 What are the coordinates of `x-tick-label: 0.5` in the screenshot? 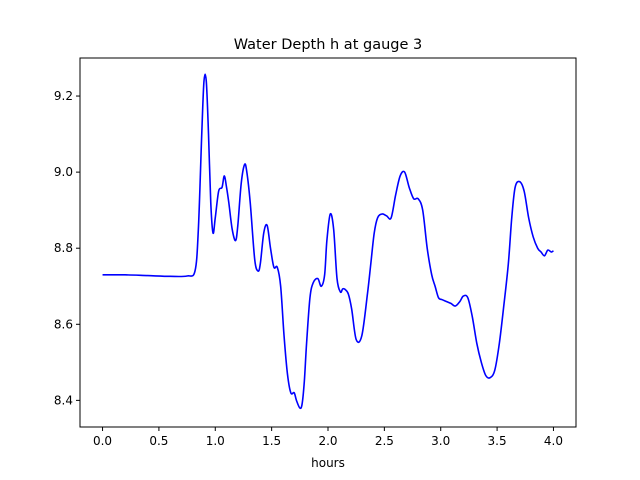 It's located at (158, 441).